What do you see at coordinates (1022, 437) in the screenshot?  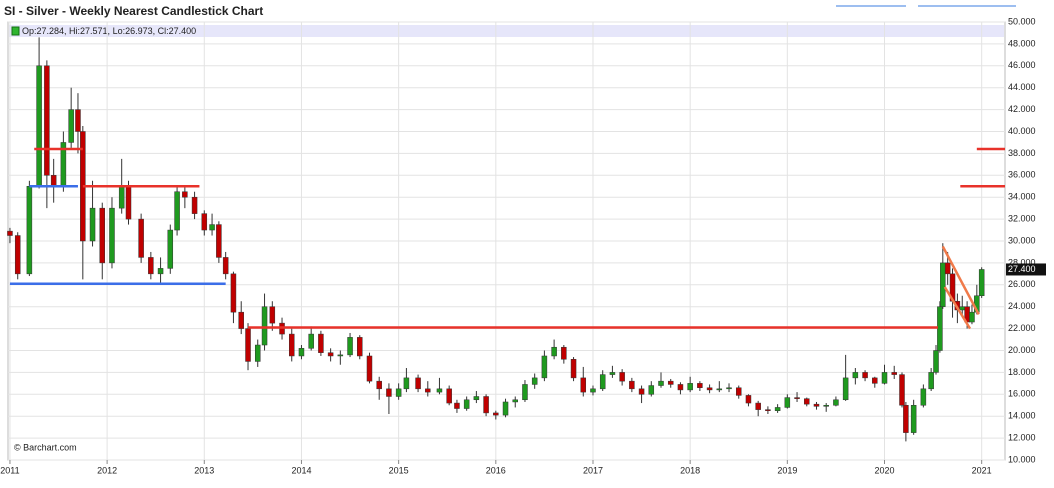 I see `y-tick-label: 12.000` at bounding box center [1022, 437].